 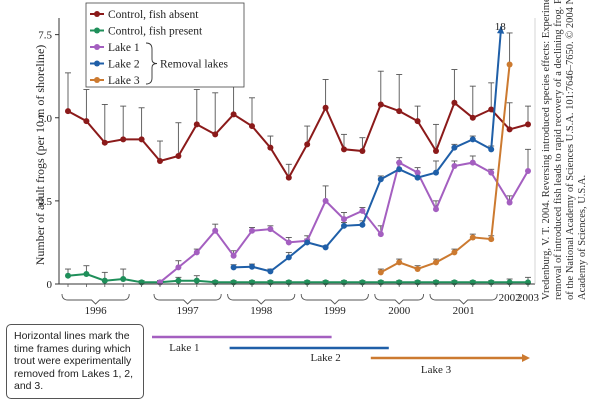 I want to click on y-tick-label: 5.0, so click(x=45, y=119).